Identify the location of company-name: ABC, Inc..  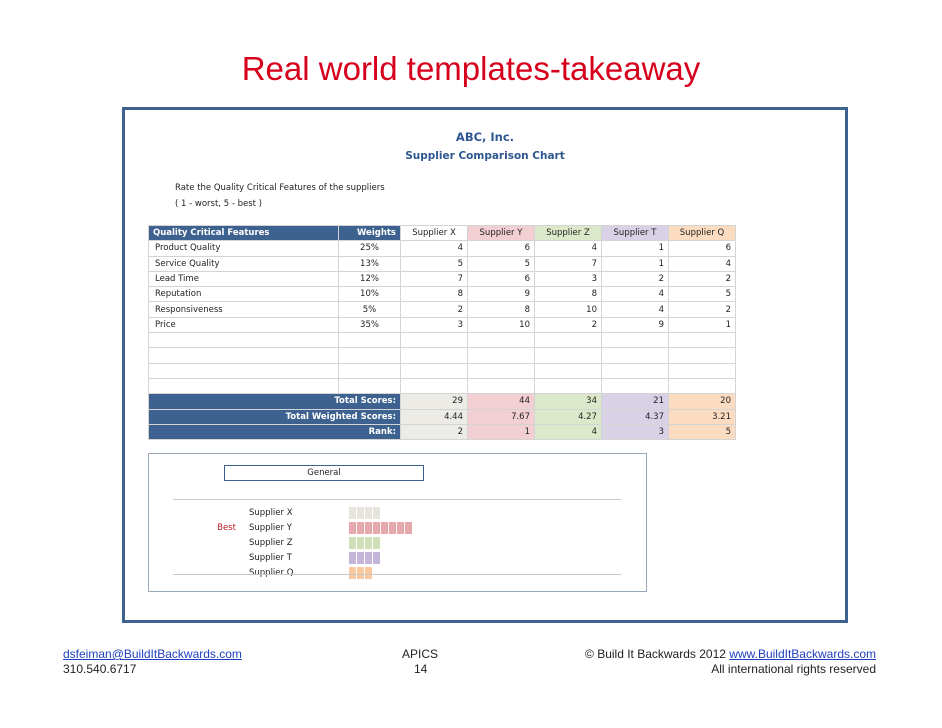
(485, 137).